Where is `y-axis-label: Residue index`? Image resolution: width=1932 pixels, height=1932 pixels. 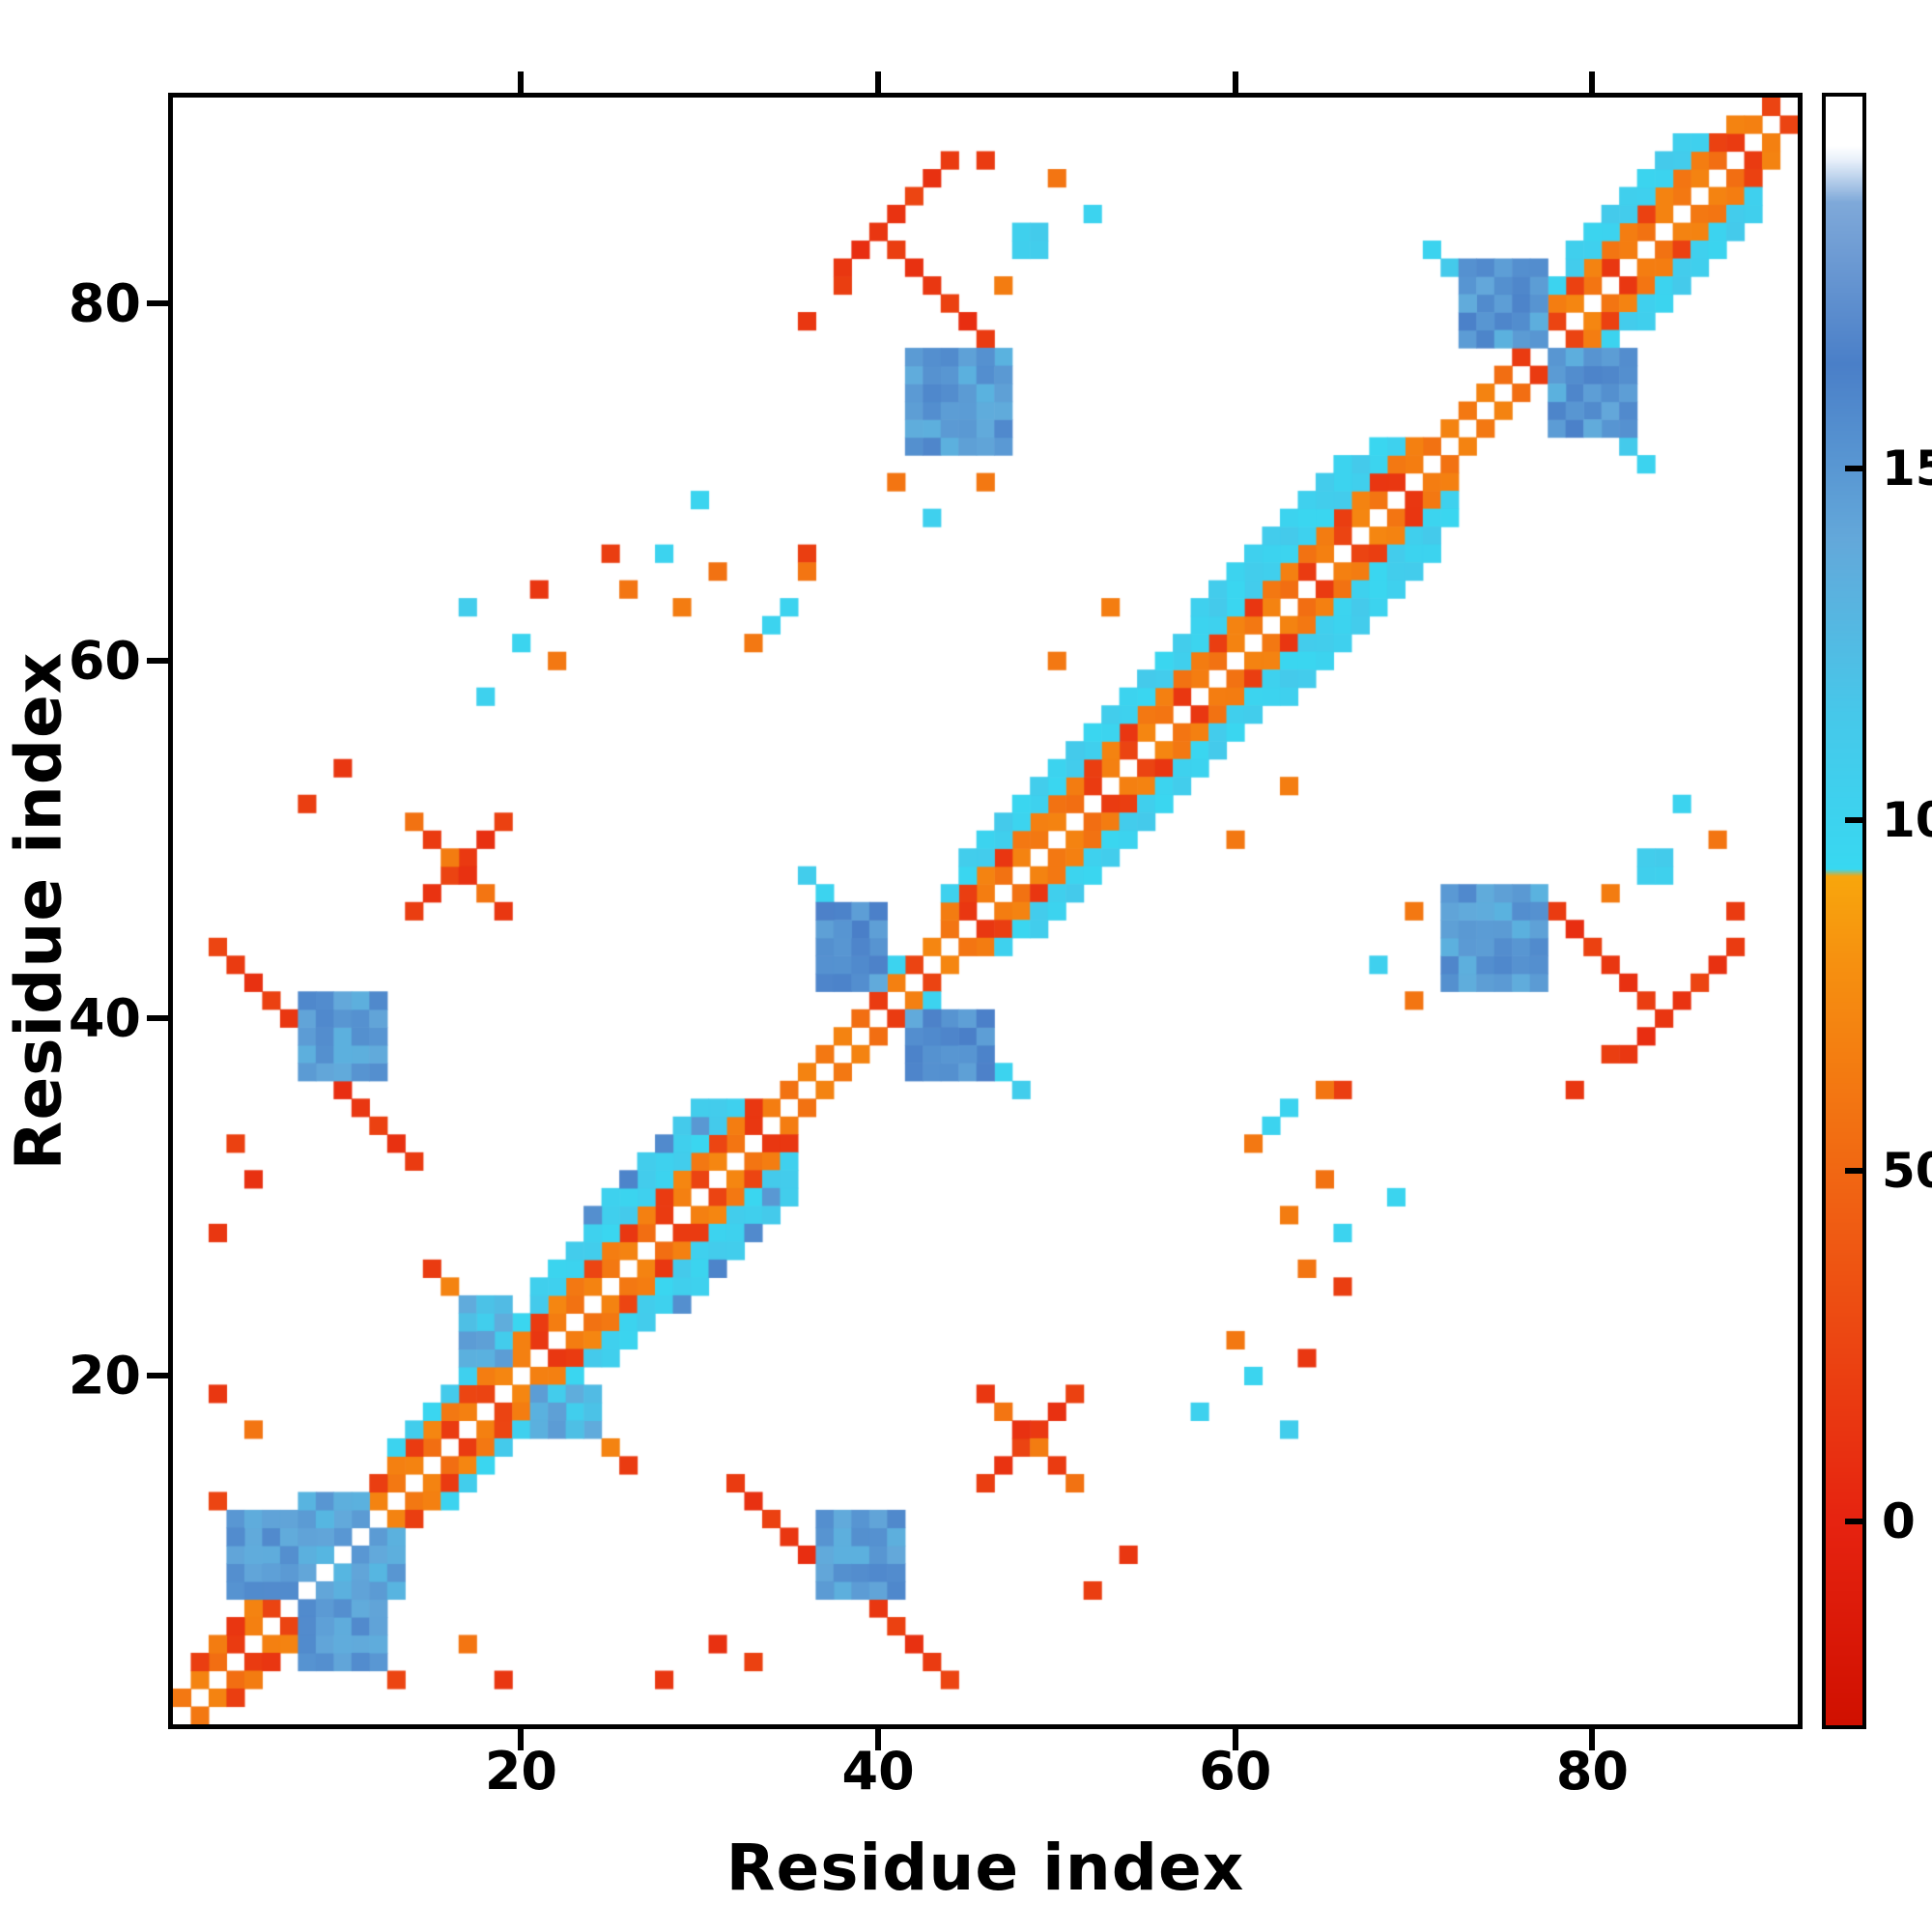
y-axis-label: Residue index is located at coordinates (38, 911).